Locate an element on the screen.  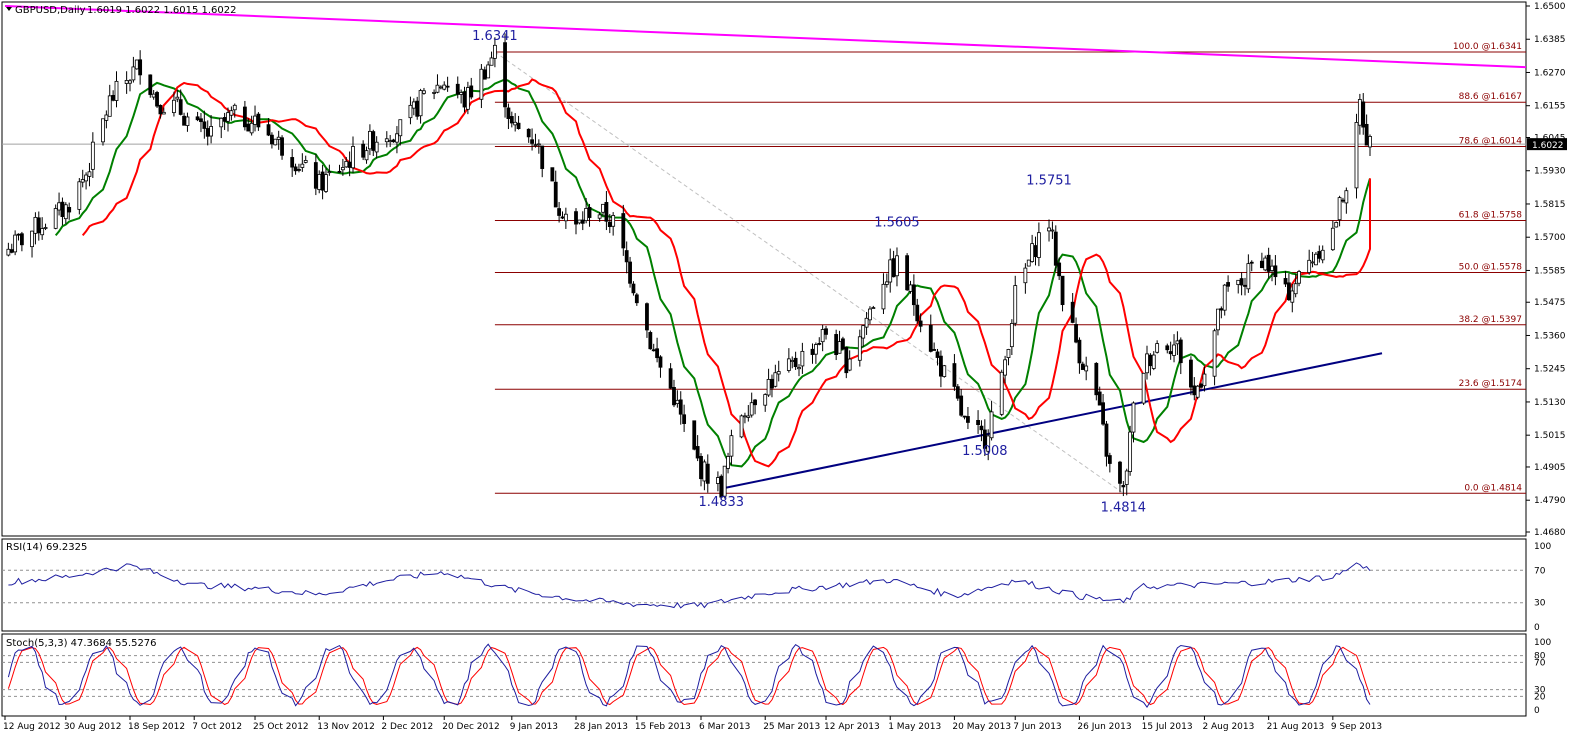
rsi-indicator: 100 70 30 0 is located at coordinates (776, 587).